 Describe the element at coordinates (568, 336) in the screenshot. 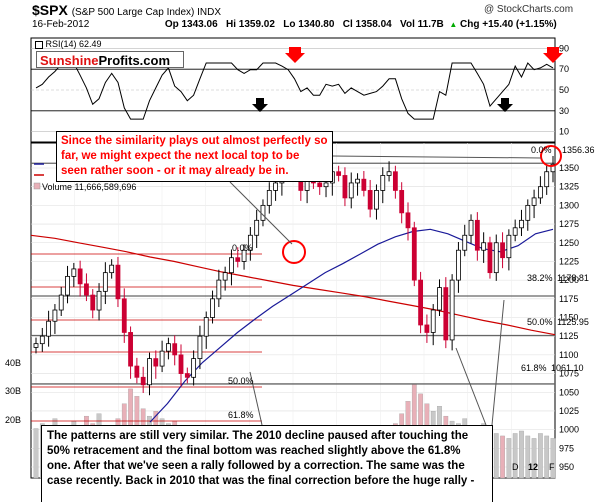

I see `price-tick-label: 1125` at that location.